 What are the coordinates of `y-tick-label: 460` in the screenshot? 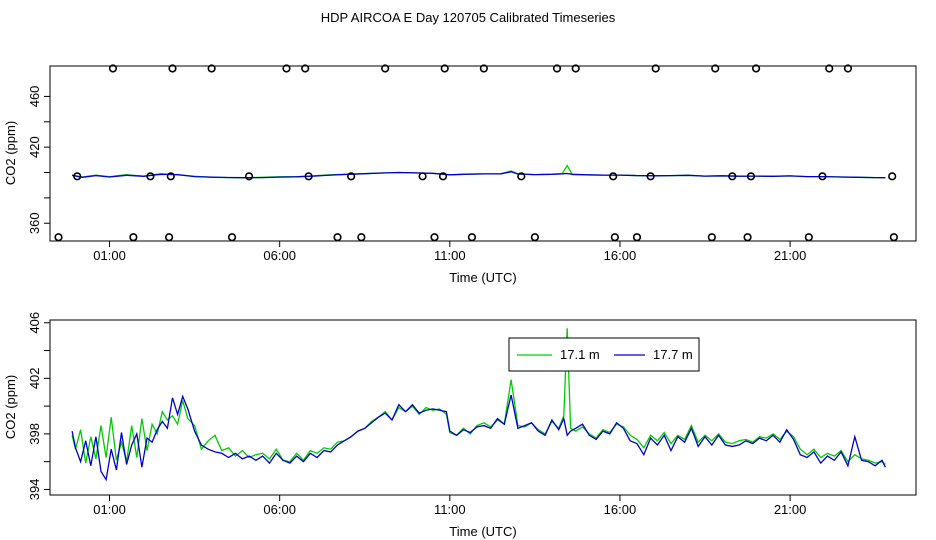 It's located at (34, 97).